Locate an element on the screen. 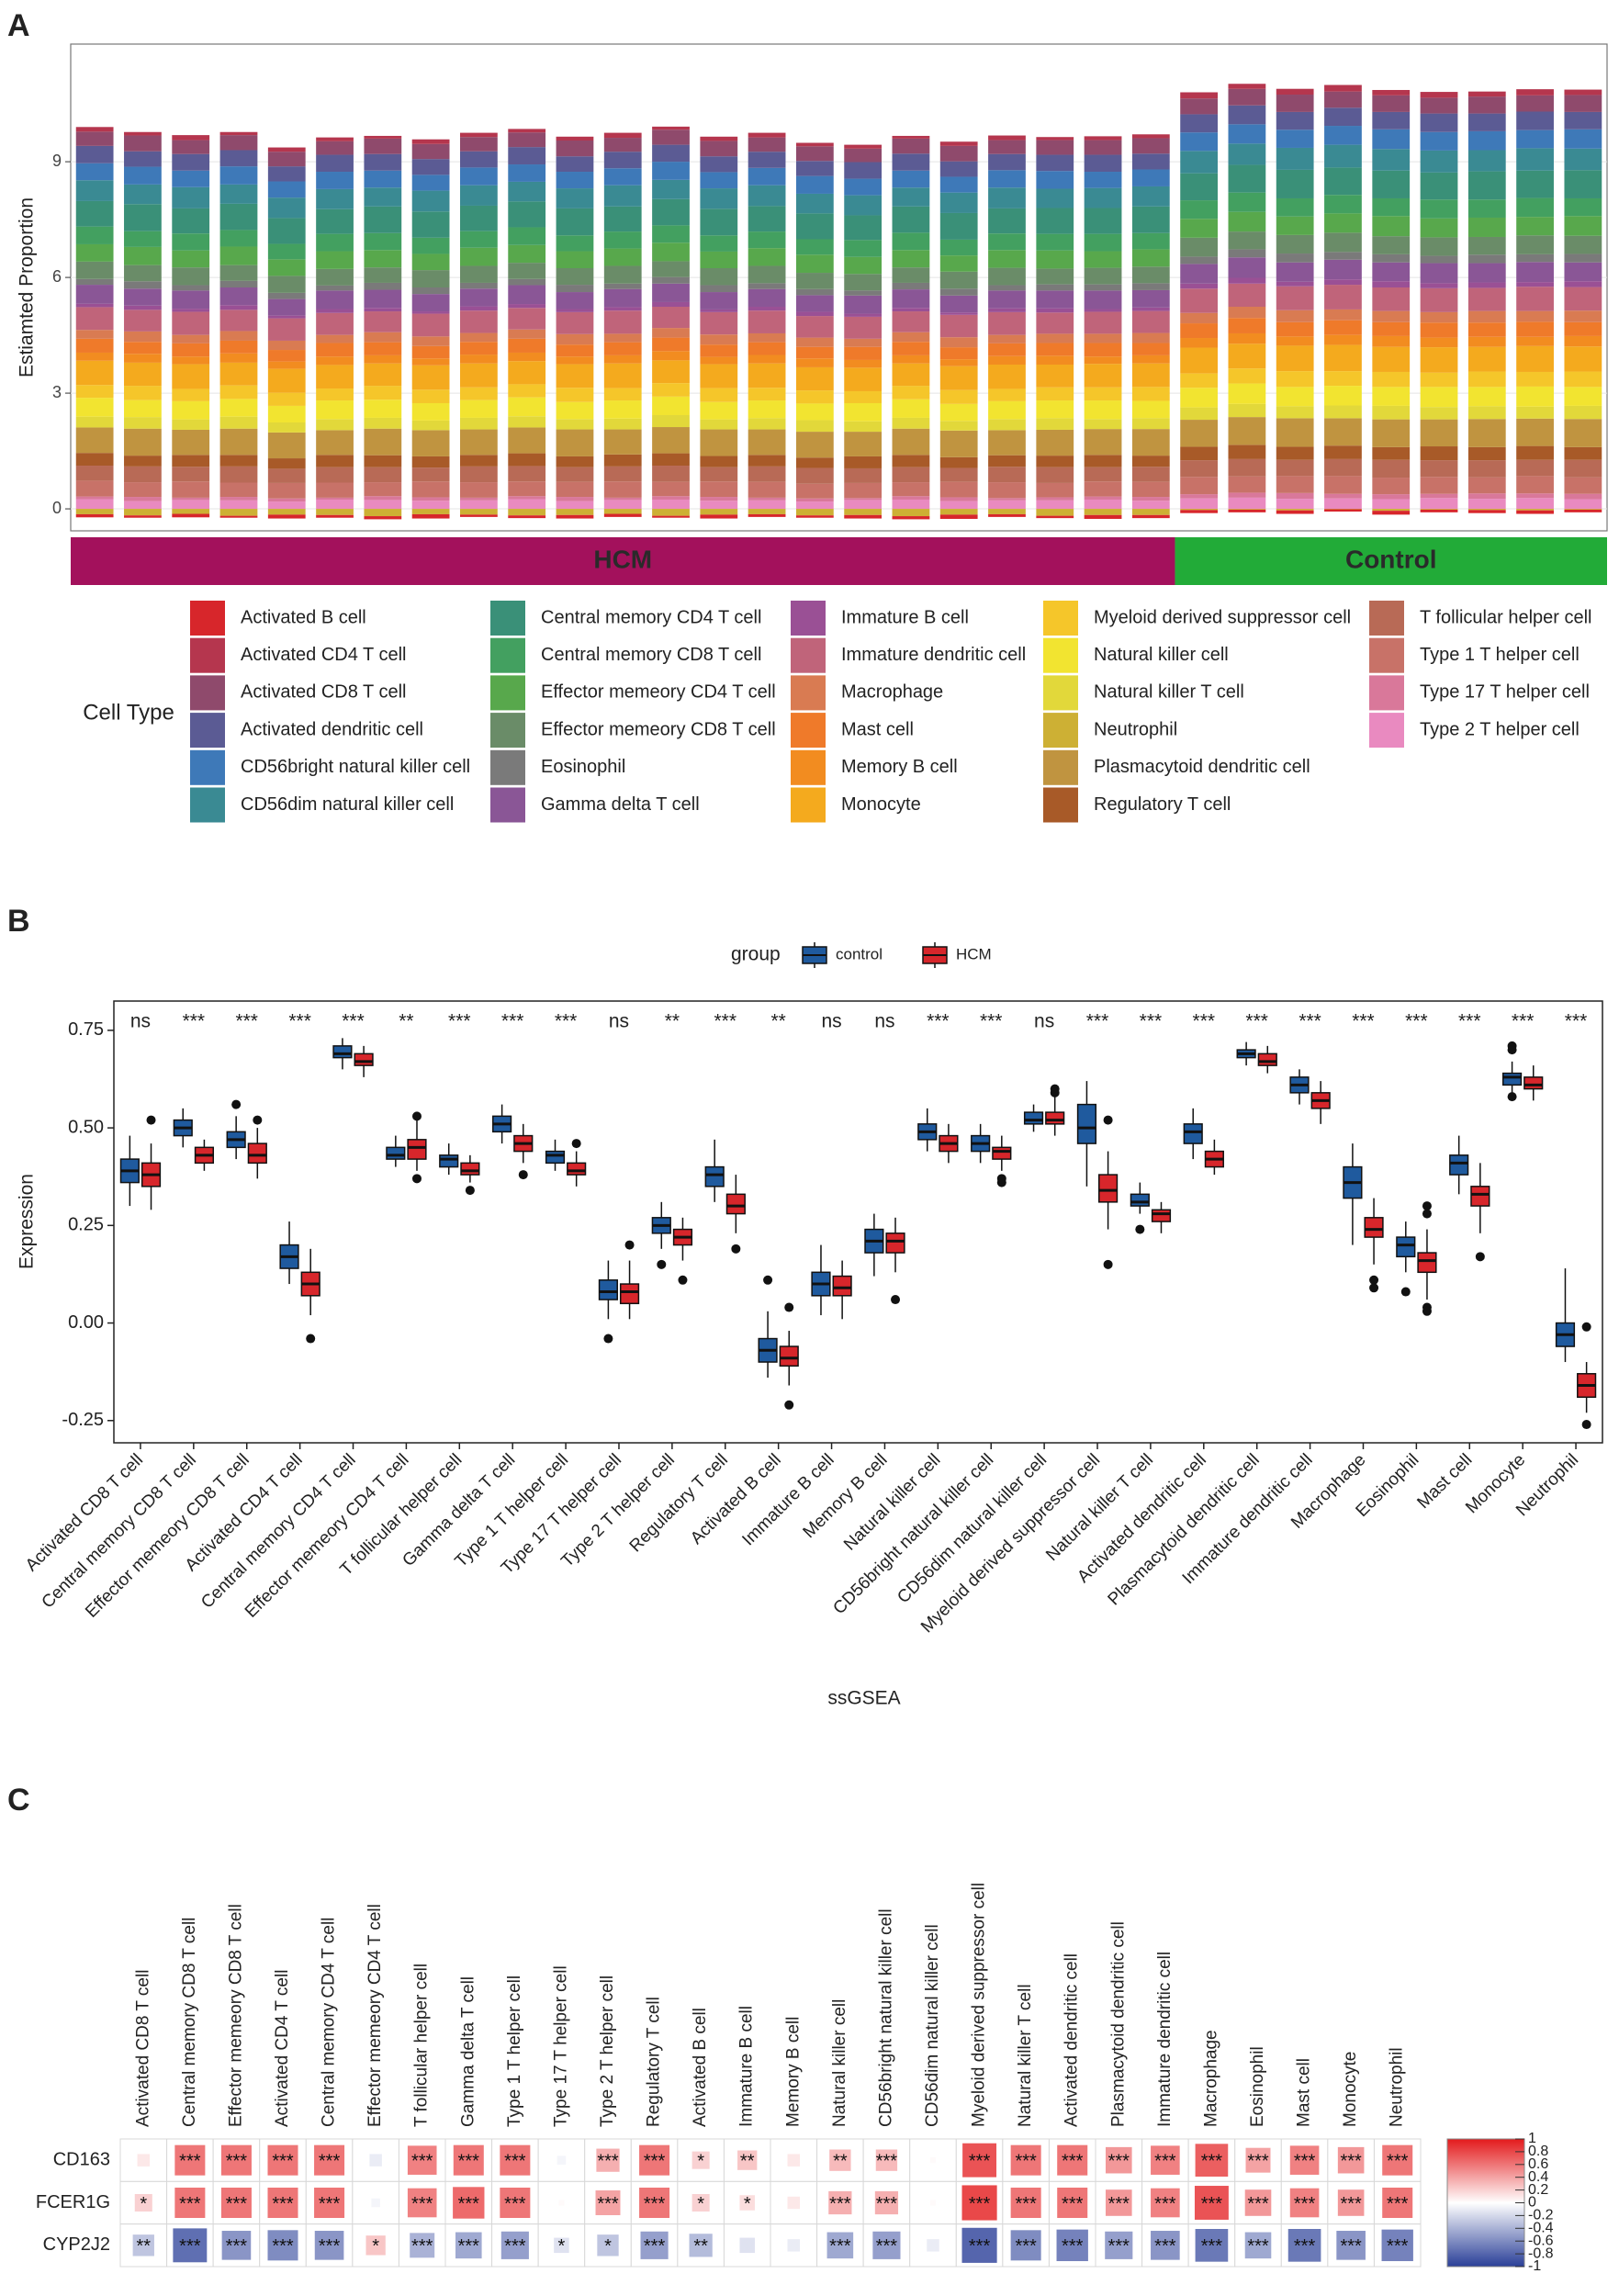  colorbar-tick-label: -0.6 is located at coordinates (1541, 2240).